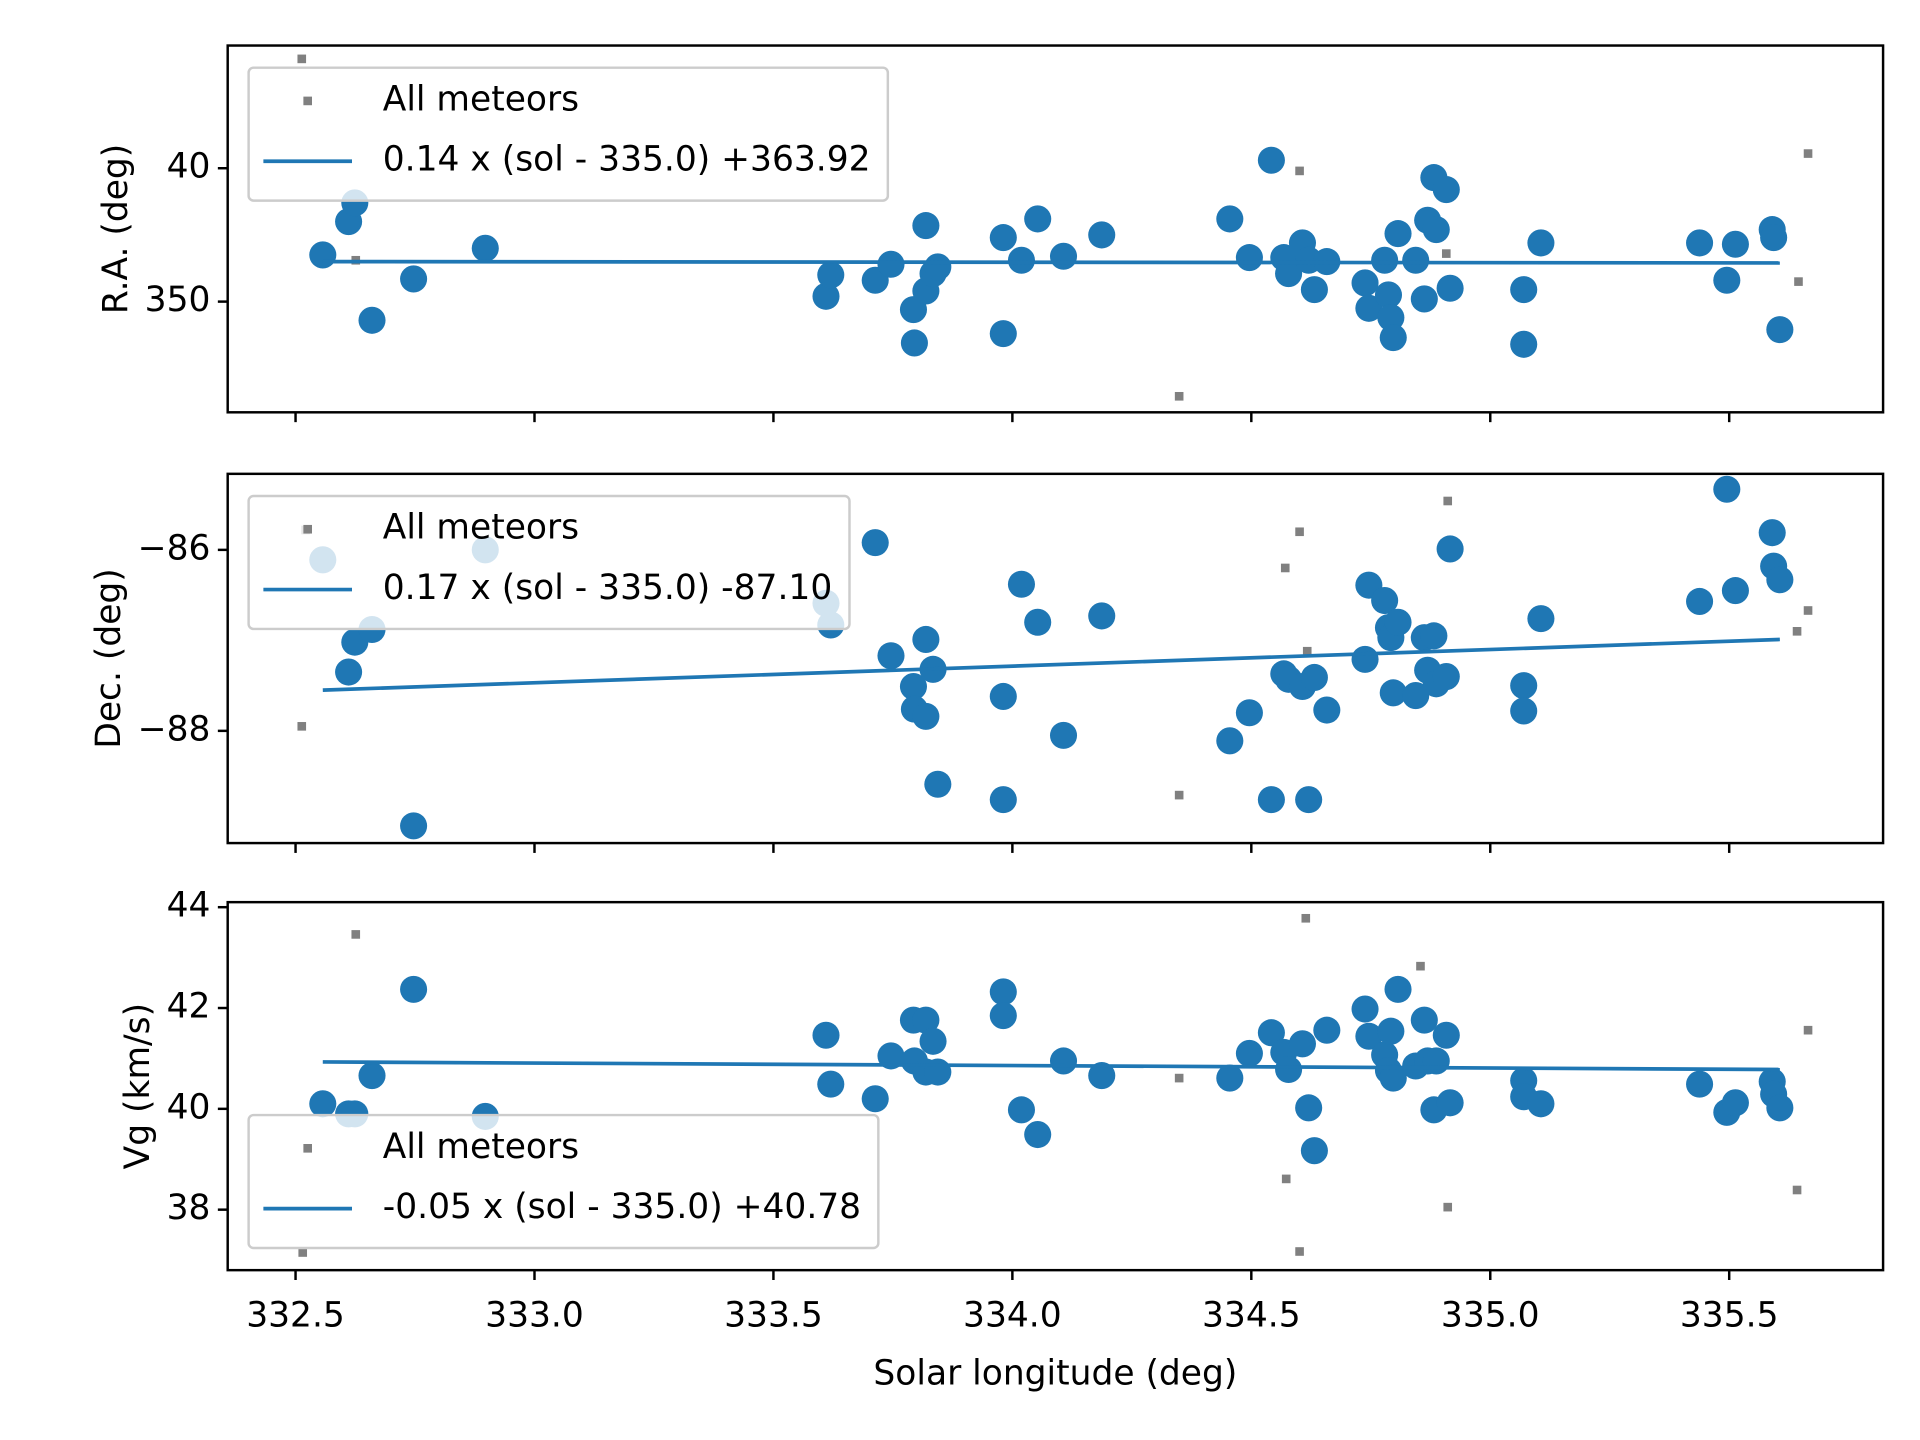  What do you see at coordinates (1251, 1315) in the screenshot?
I see `x-tick-label: 334.5` at bounding box center [1251, 1315].